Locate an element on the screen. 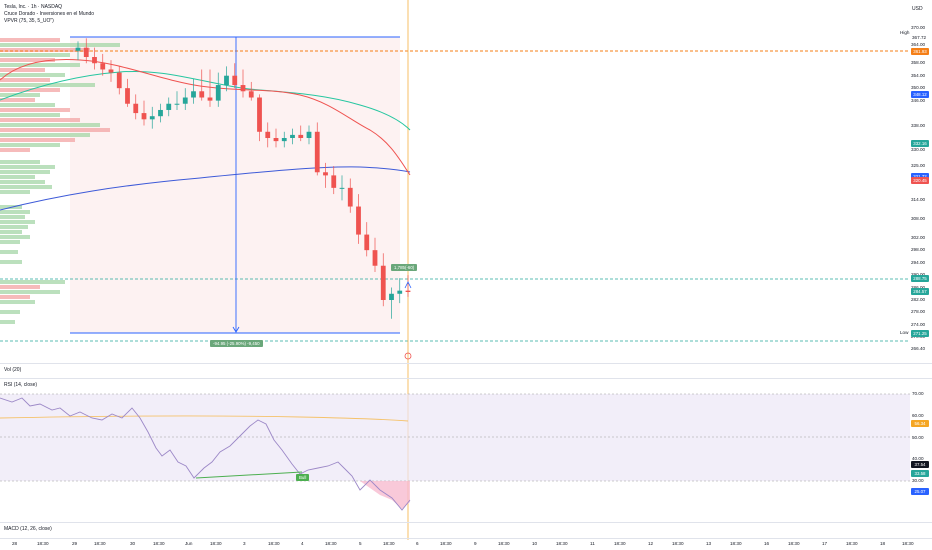  rsi-tag: 33.58 is located at coordinates (920, 473).